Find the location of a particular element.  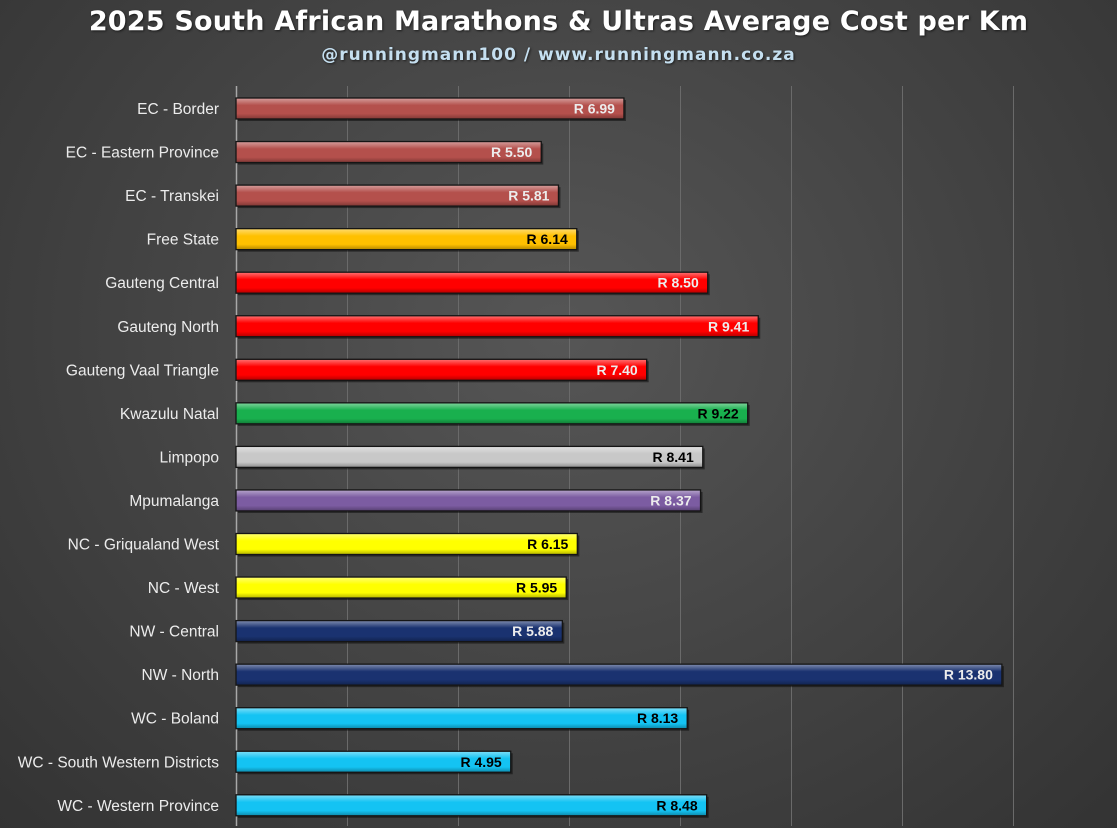

category-label: Mpumalanga is located at coordinates (174, 501).